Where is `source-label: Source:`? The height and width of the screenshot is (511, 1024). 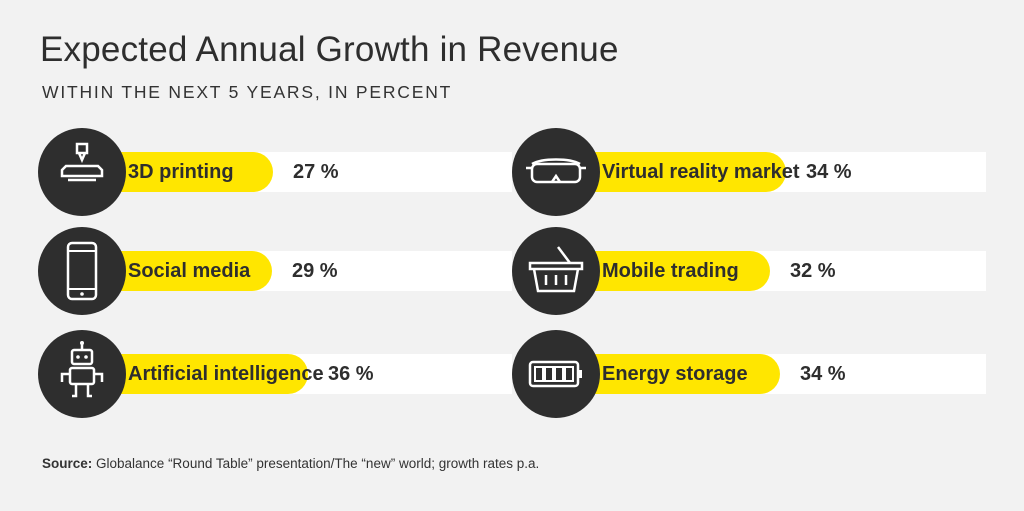
source-label: Source: is located at coordinates (67, 463).